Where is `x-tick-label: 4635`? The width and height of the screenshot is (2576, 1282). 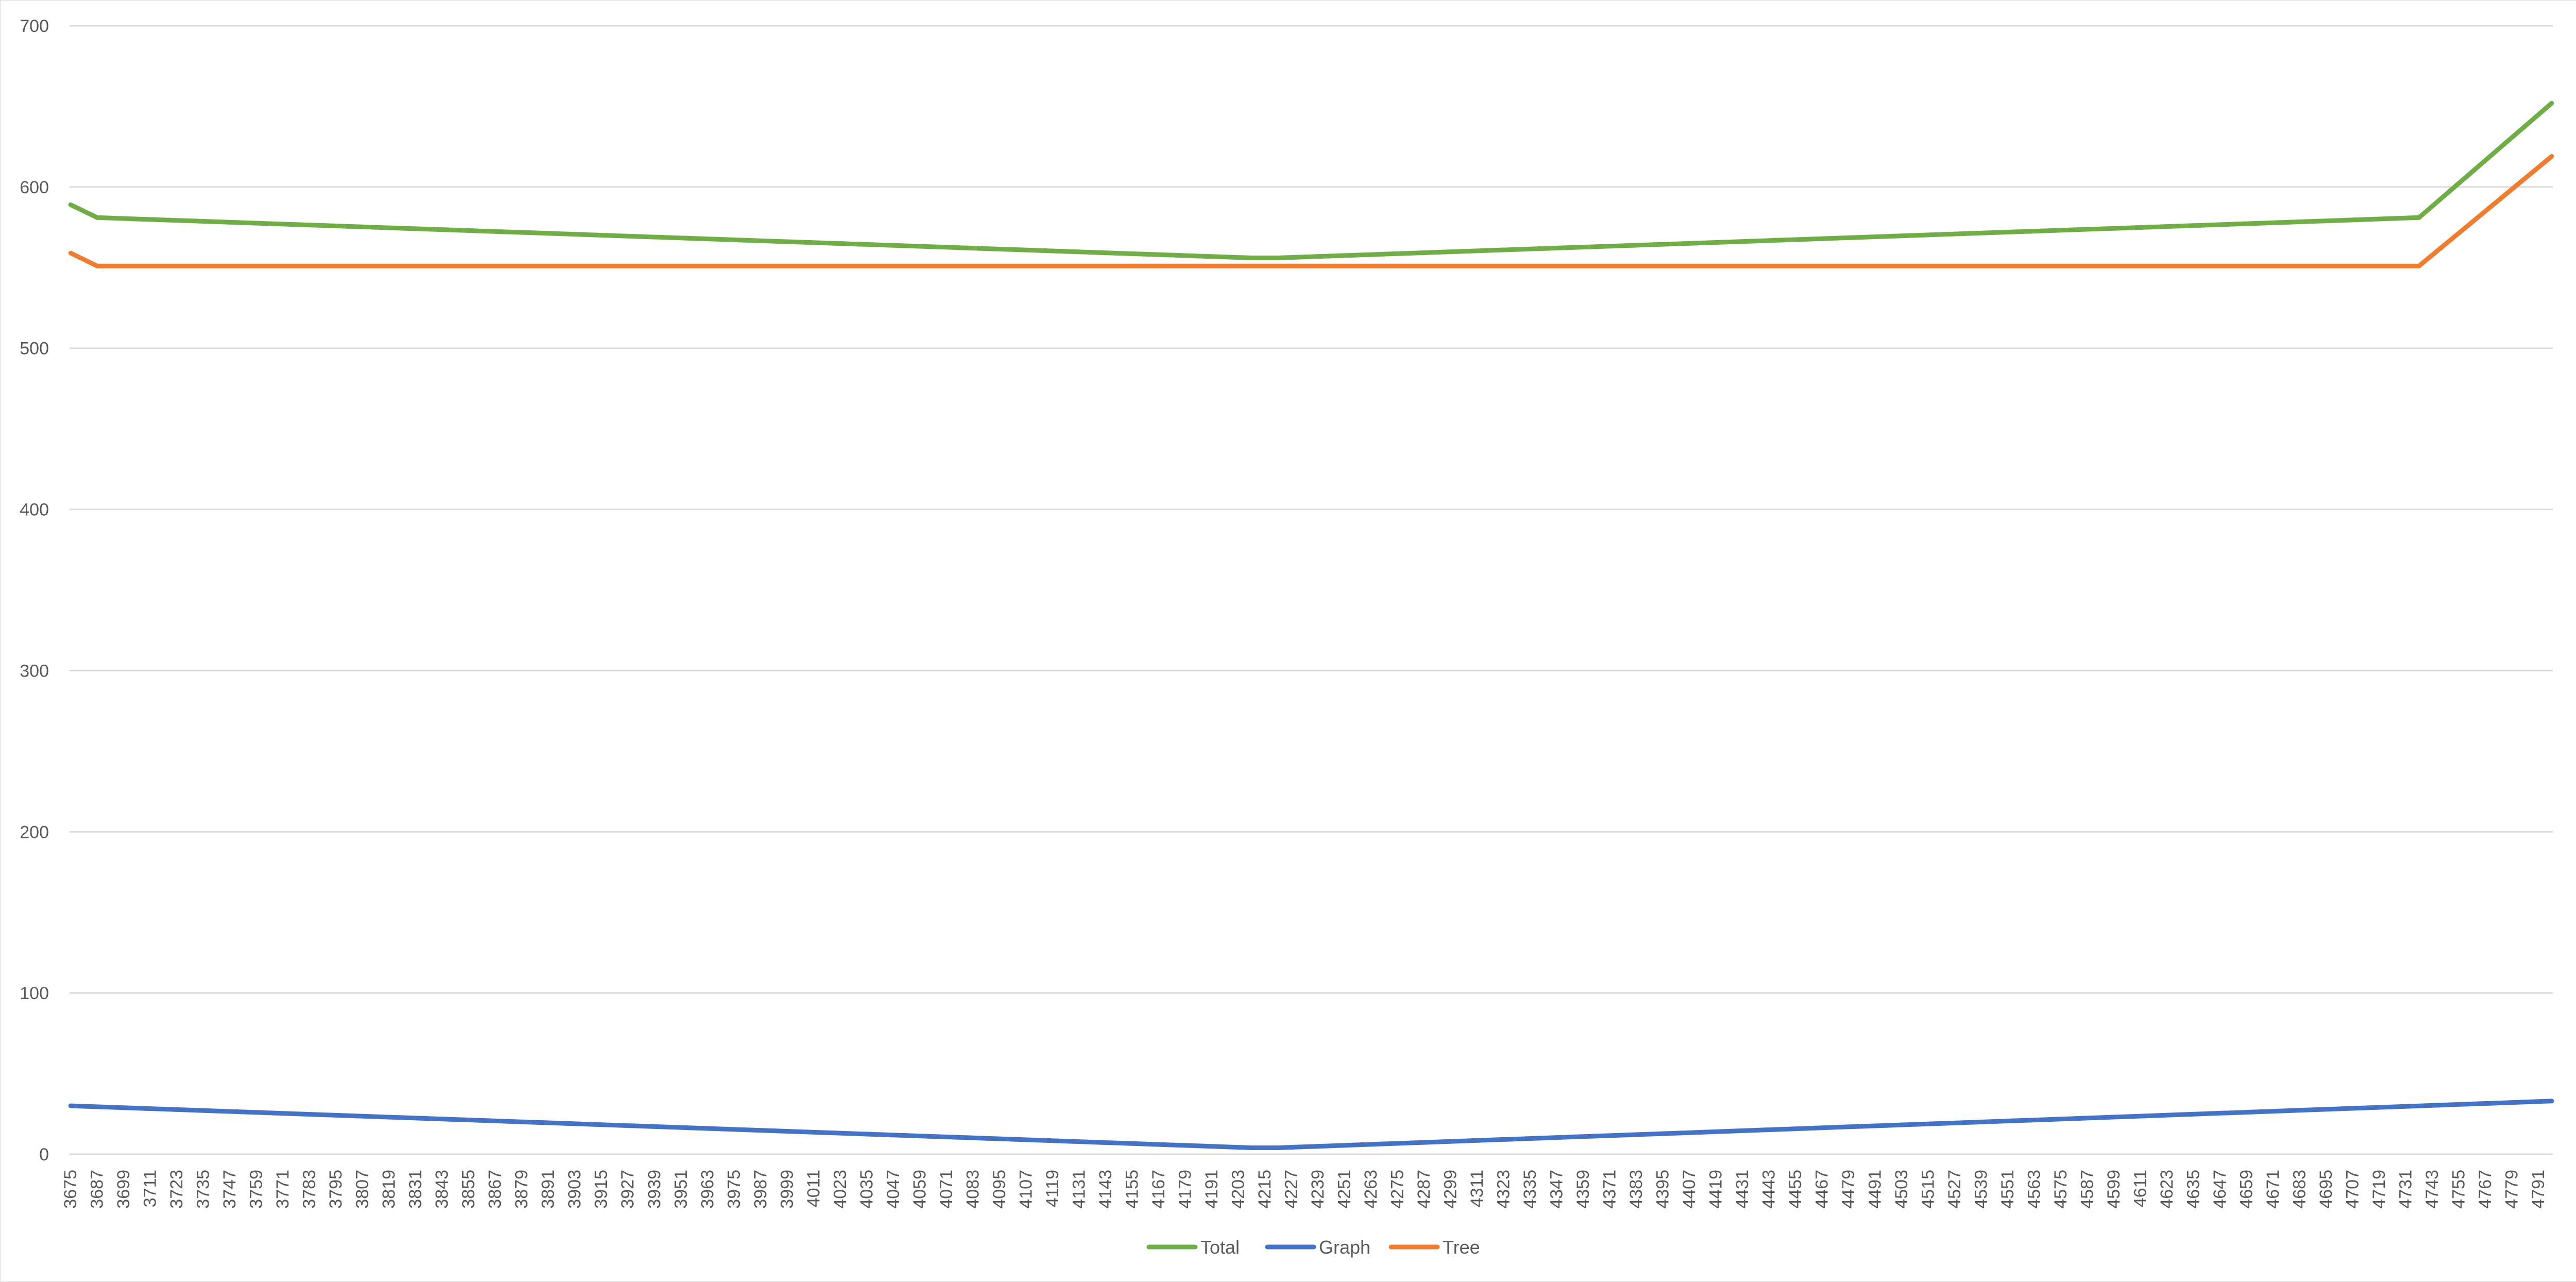
x-tick-label: 4635 is located at coordinates (2194, 1189).